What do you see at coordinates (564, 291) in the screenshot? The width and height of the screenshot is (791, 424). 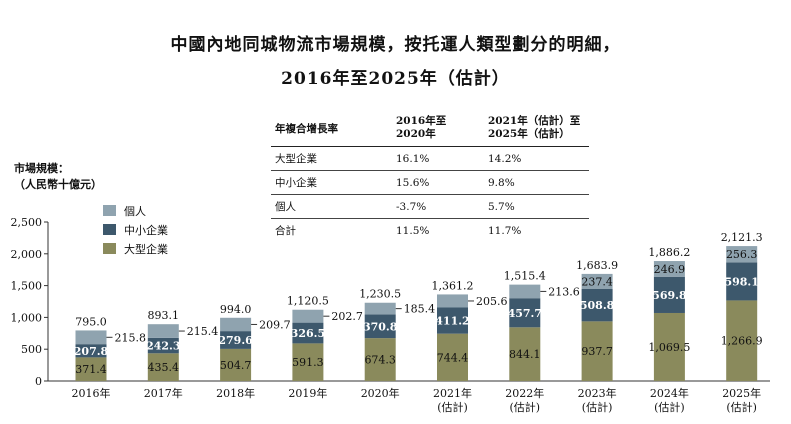 I see `data-label-individual: 213.6` at bounding box center [564, 291].